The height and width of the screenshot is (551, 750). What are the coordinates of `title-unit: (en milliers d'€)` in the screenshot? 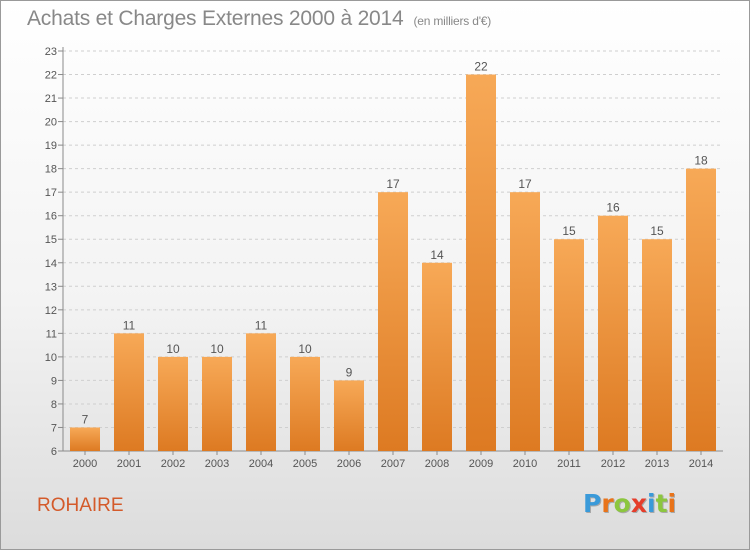 It's located at (452, 21).